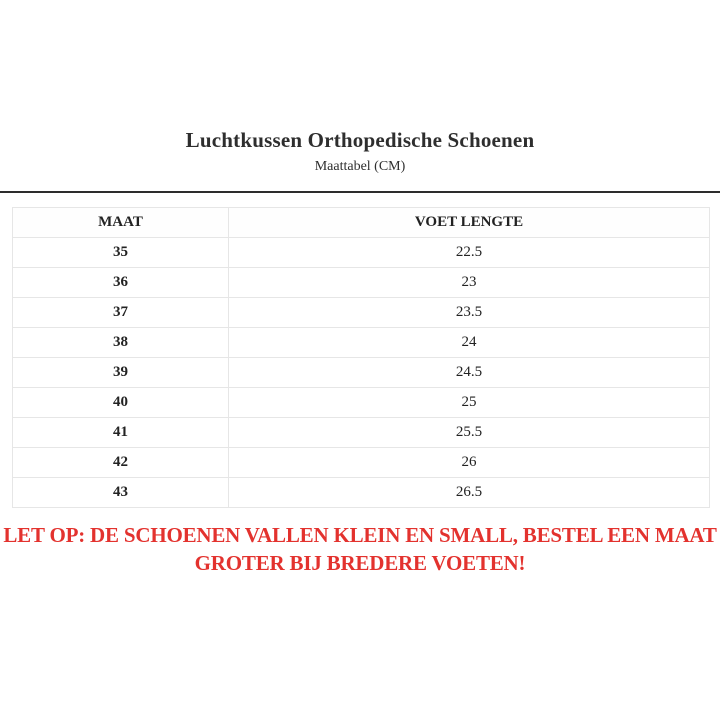 The image size is (720, 720). I want to click on table-row: 43 26.5, so click(361, 493).